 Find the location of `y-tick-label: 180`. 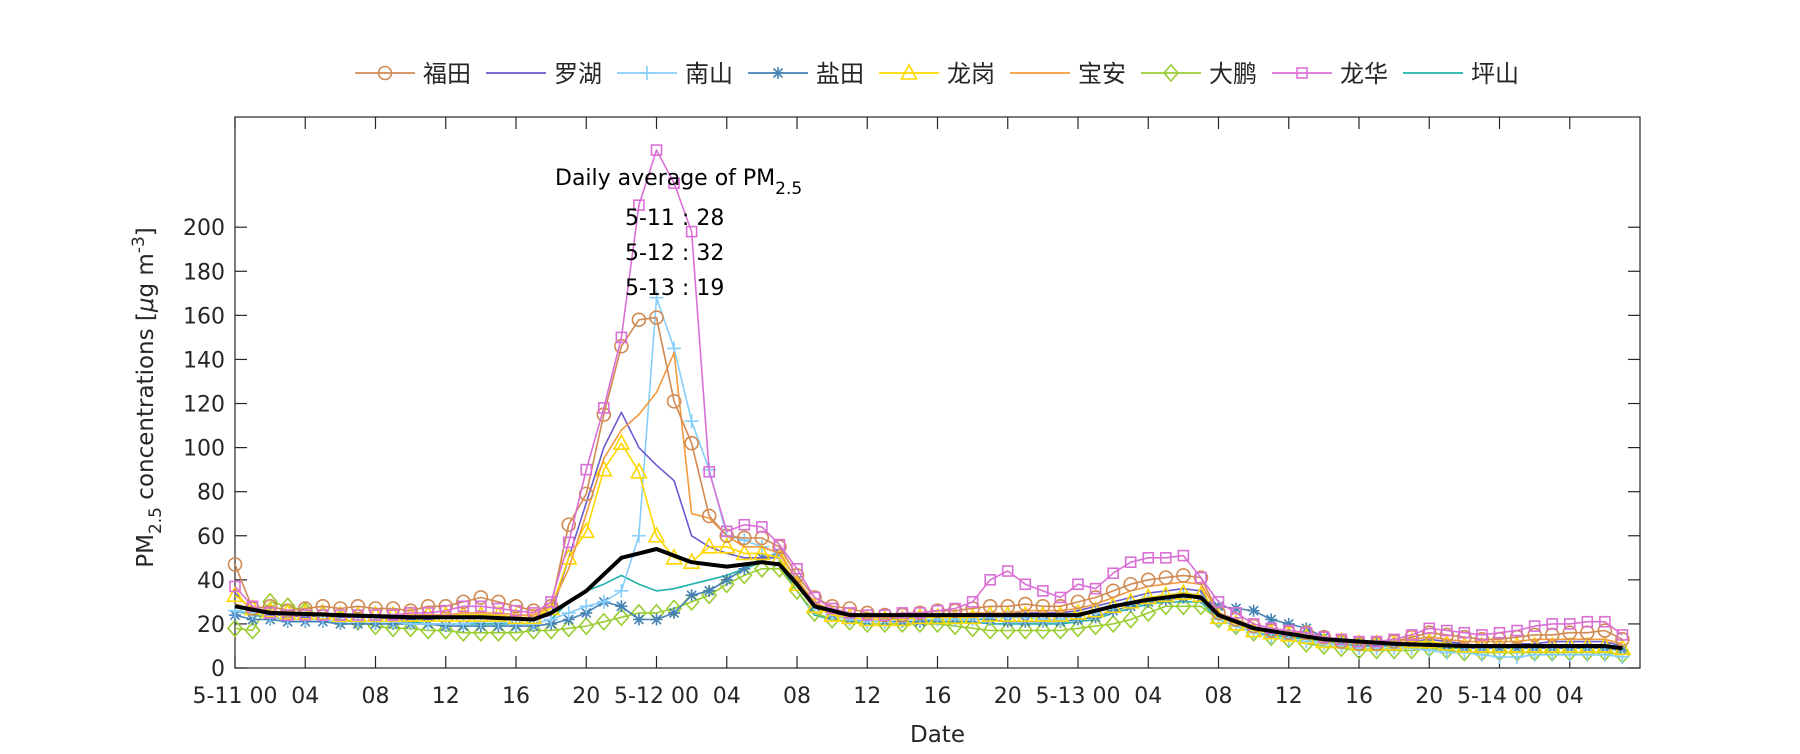

y-tick-label: 180 is located at coordinates (204, 272).